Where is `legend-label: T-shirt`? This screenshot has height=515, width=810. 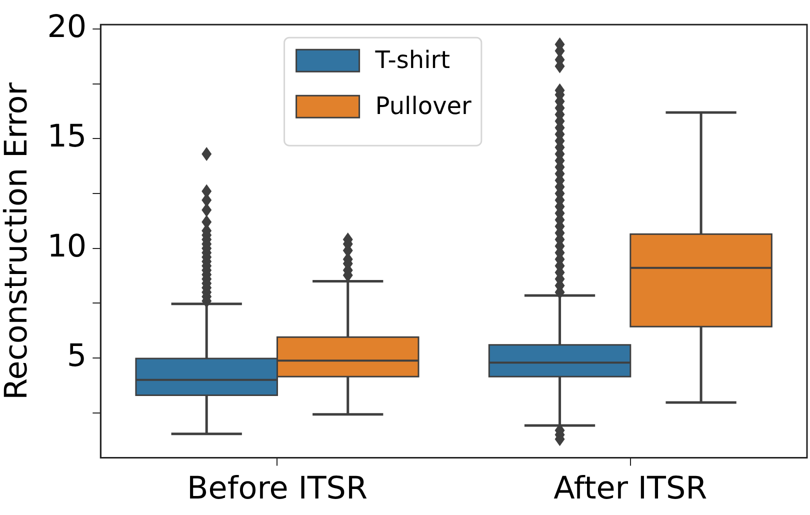 legend-label: T-shirt is located at coordinates (412, 60).